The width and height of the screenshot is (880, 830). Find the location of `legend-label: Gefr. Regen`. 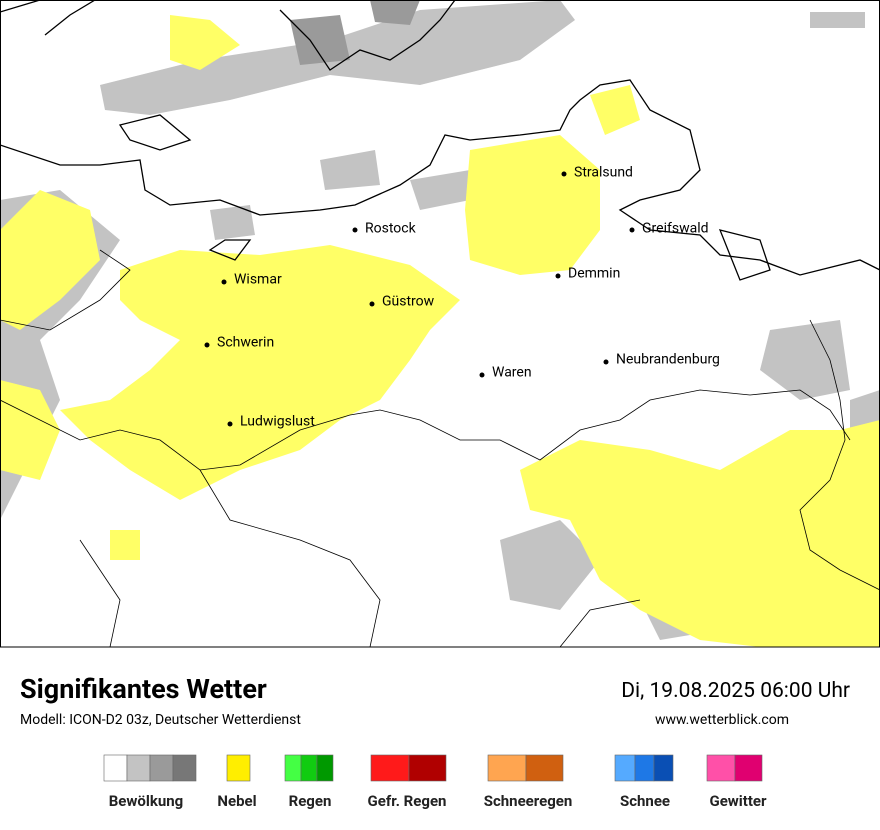

legend-label: Gefr. Regen is located at coordinates (407, 801).